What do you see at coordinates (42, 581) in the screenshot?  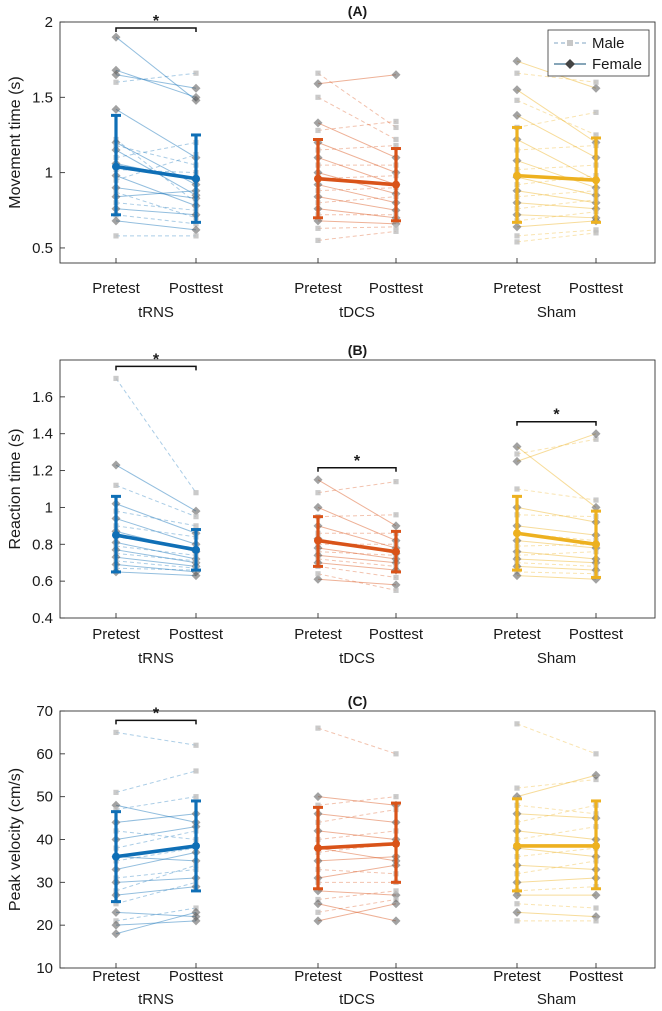 I see `y-tick-label: 0.6` at bounding box center [42, 581].